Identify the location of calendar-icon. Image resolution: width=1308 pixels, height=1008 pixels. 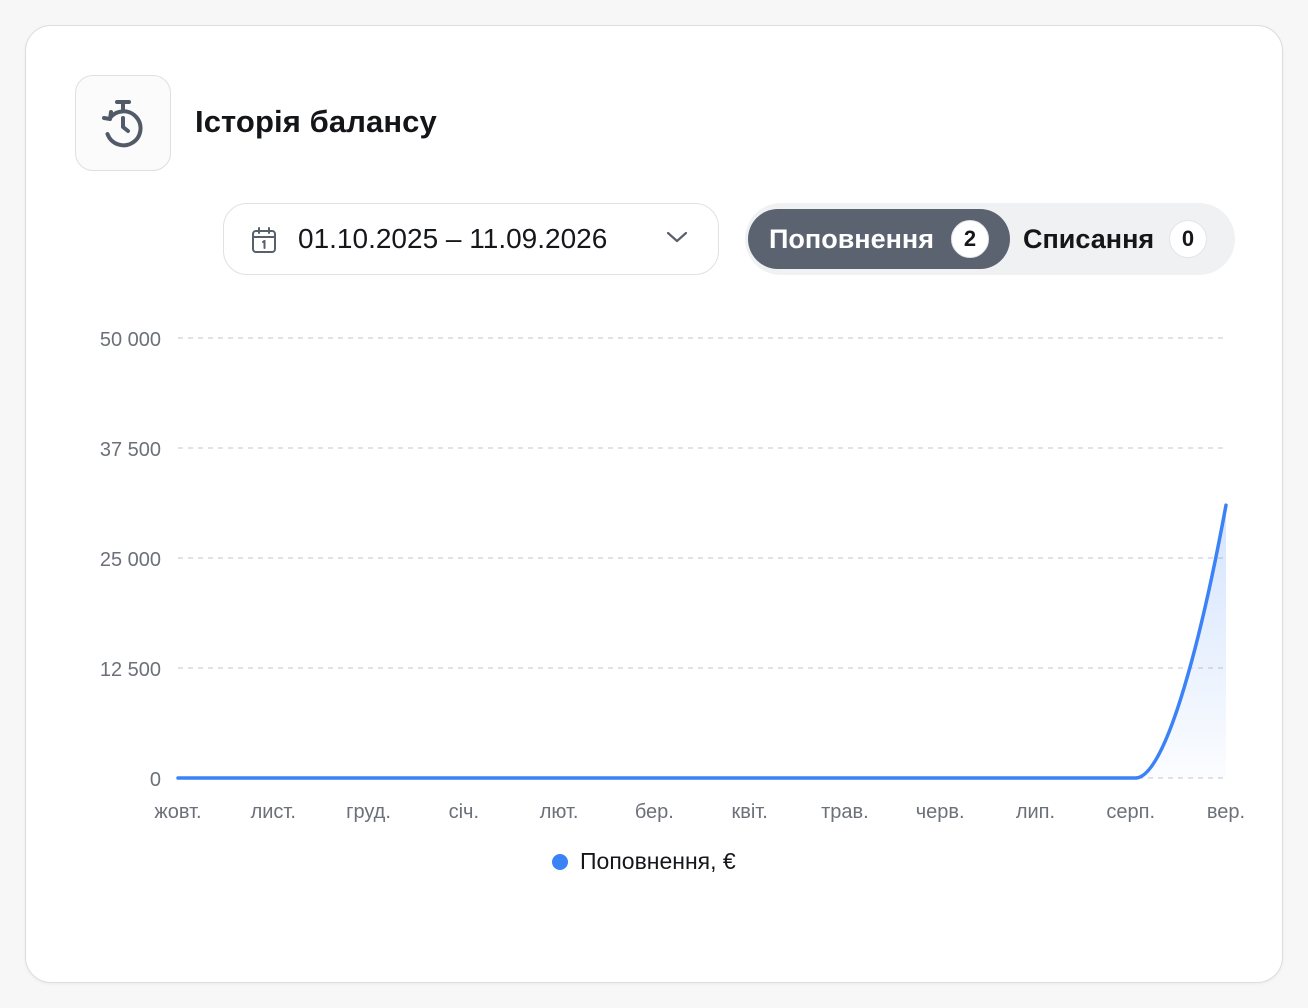
(264, 240).